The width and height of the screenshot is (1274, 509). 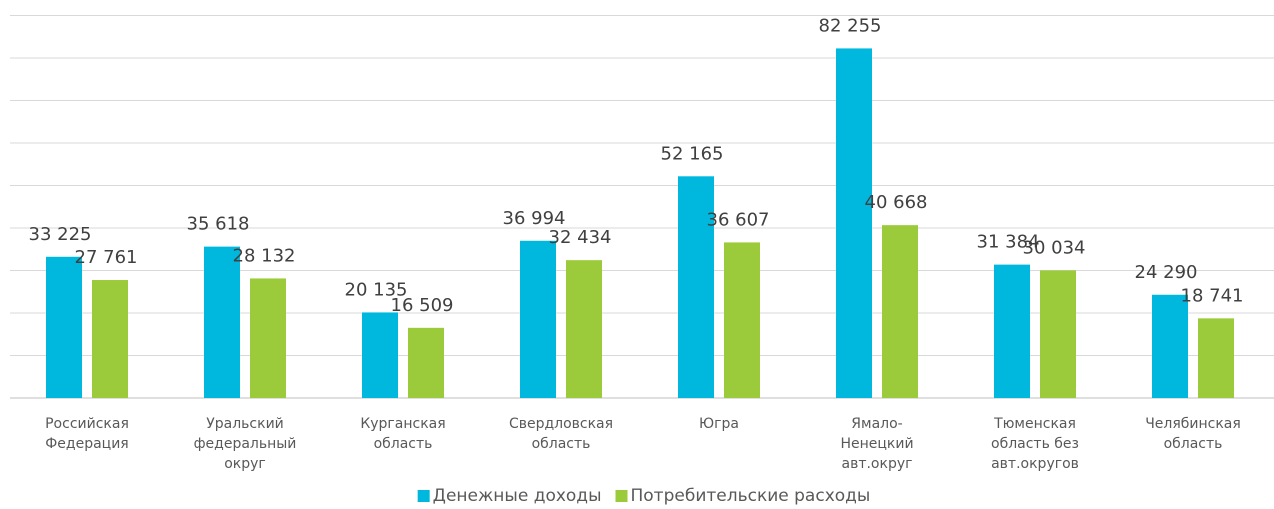 I want to click on legend-label: Денежные доходы, so click(x=517, y=496).